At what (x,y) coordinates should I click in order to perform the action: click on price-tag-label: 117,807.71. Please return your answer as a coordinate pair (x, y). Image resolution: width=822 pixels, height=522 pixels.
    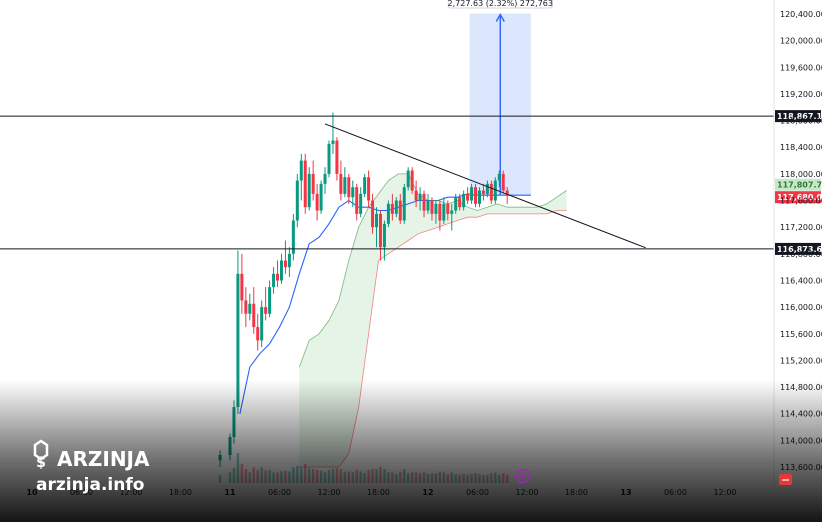
    Looking at the image, I should click on (799, 185).